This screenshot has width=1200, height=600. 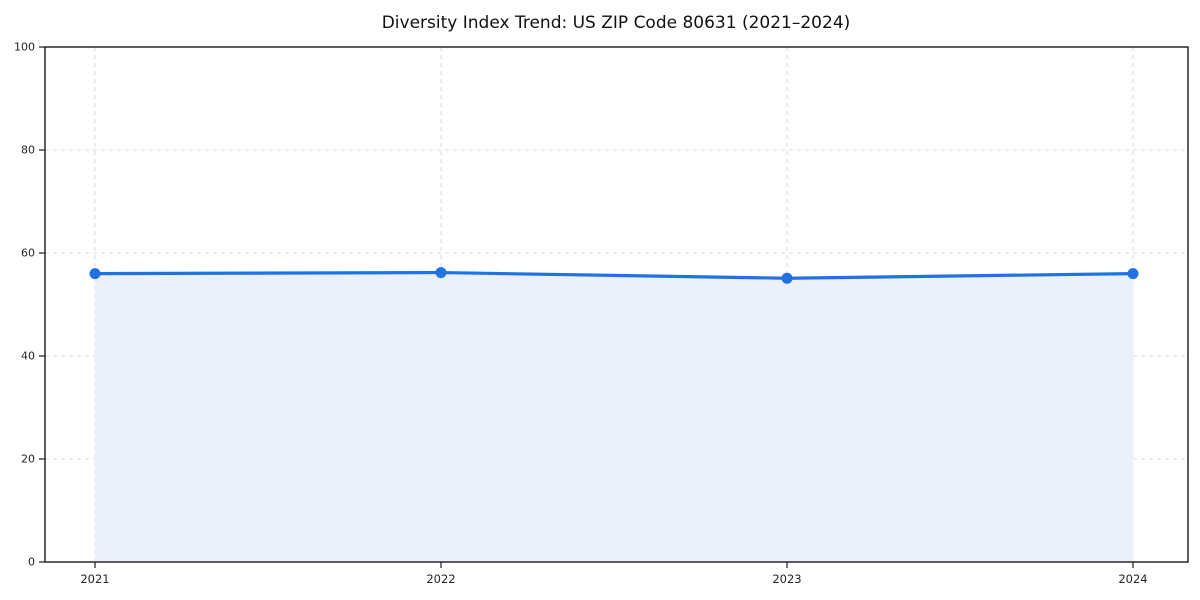 What do you see at coordinates (94, 579) in the screenshot?
I see `x-tick-label-2021: 2021` at bounding box center [94, 579].